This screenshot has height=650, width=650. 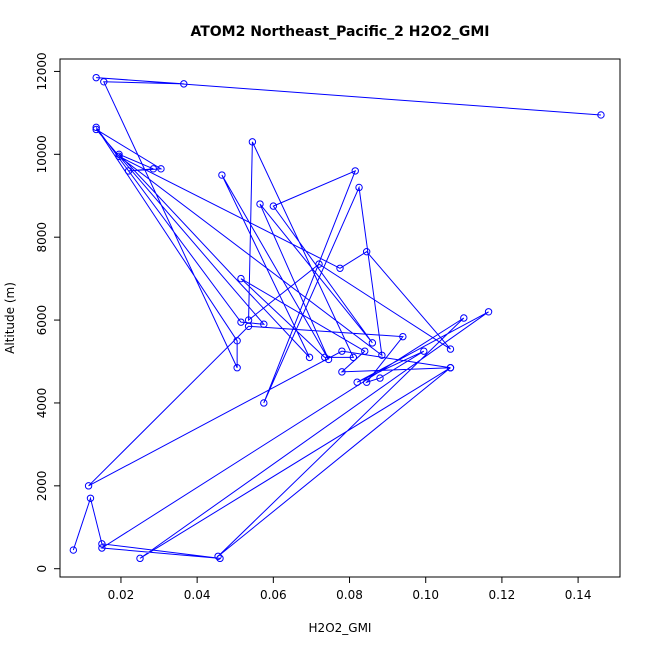 I want to click on y-tick-label: 0, so click(x=42, y=569).